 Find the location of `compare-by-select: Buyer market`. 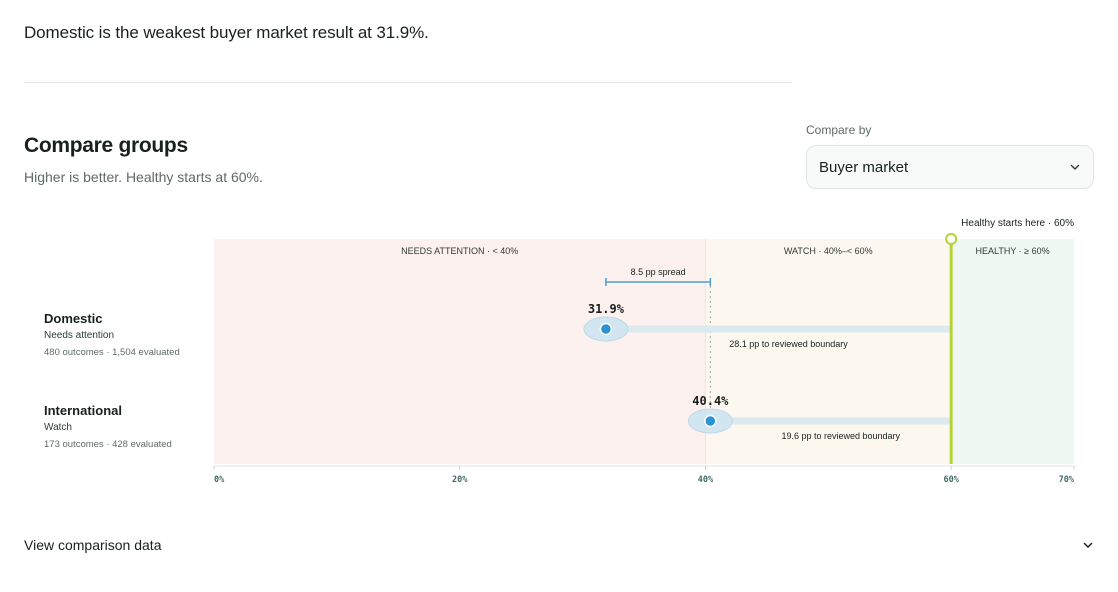

compare-by-select: Buyer market is located at coordinates (950, 167).